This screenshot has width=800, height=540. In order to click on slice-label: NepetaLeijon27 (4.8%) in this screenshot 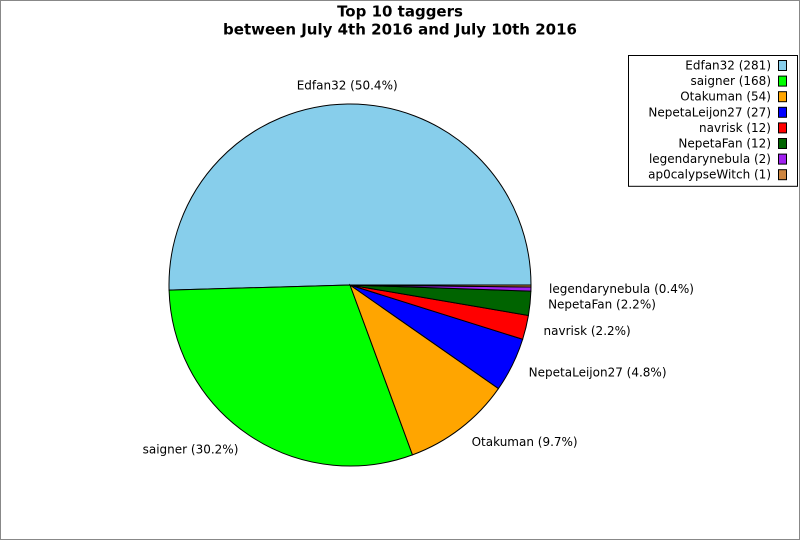, I will do `click(598, 372)`.